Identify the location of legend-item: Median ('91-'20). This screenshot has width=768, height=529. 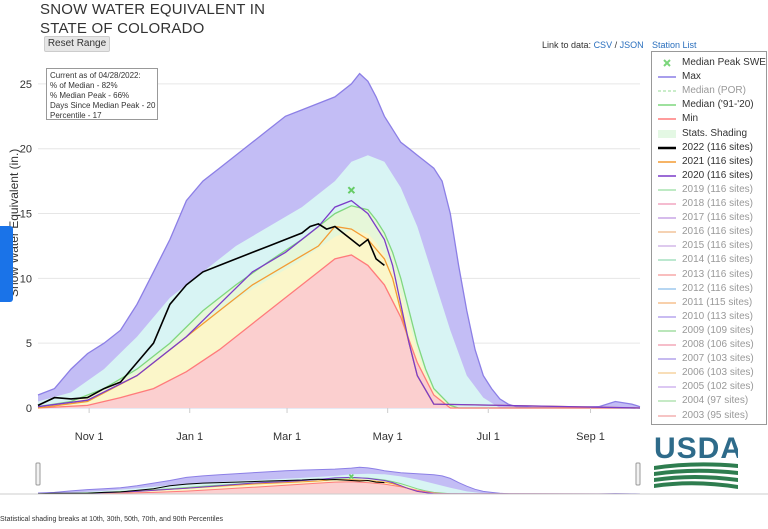
(709, 105).